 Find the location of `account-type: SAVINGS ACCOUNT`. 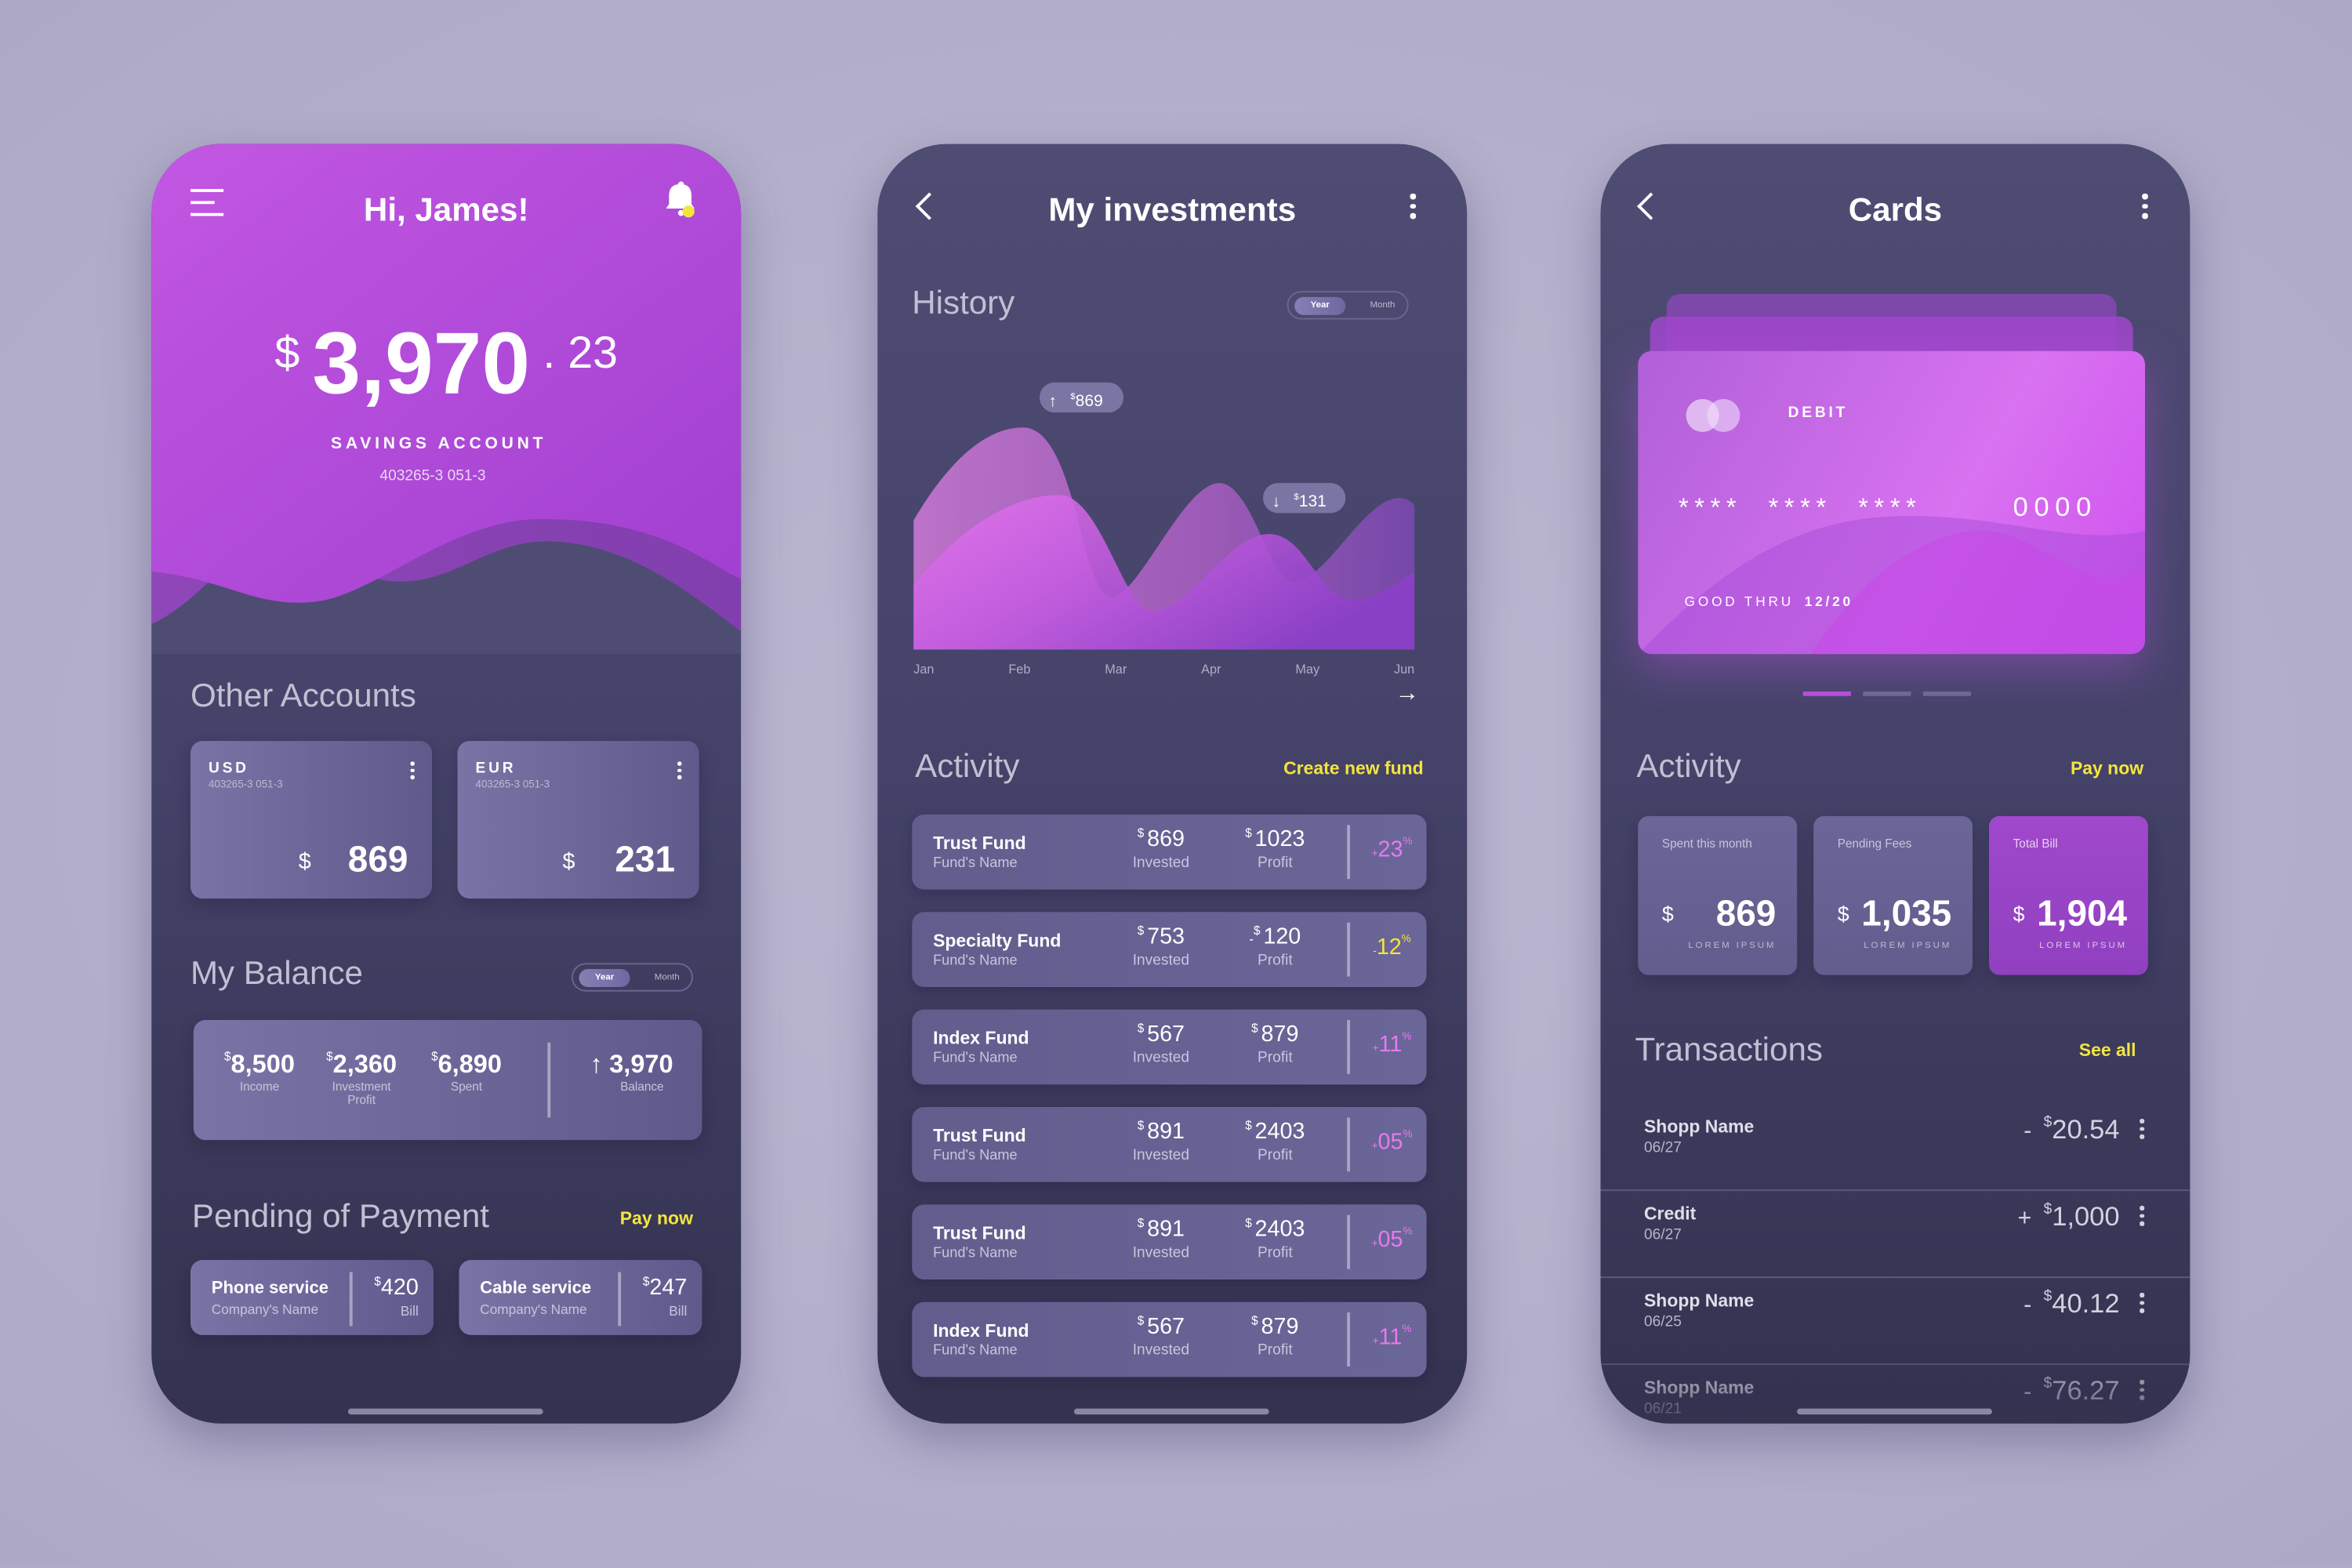

account-type: SAVINGS ACCOUNT is located at coordinates (439, 443).